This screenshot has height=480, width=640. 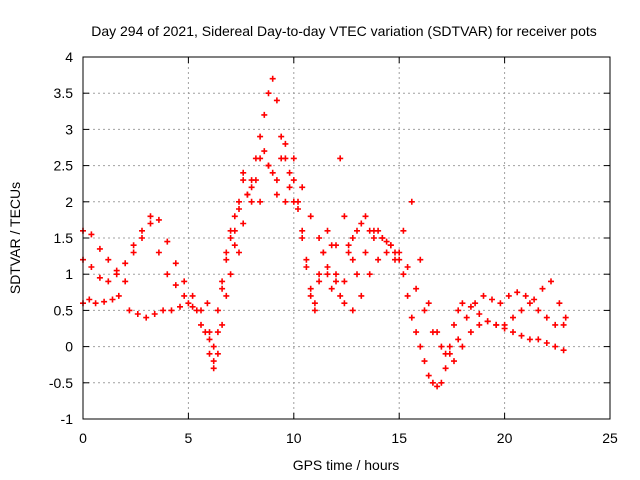 What do you see at coordinates (61, 383) in the screenshot?
I see `y-tick-label: -0.5` at bounding box center [61, 383].